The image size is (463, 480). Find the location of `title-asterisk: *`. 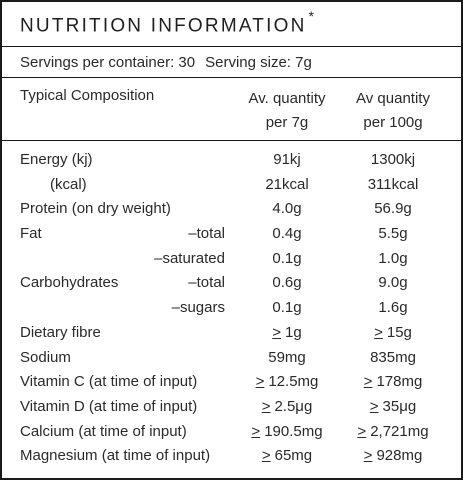

title-asterisk: * is located at coordinates (311, 15).